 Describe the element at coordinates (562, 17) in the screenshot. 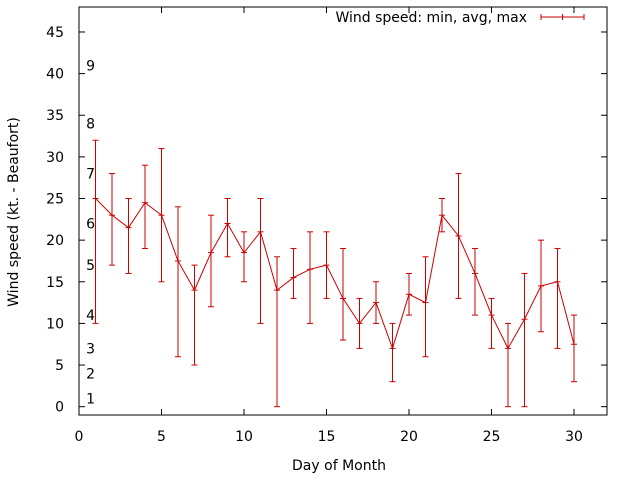

I see `legend-swatch` at that location.